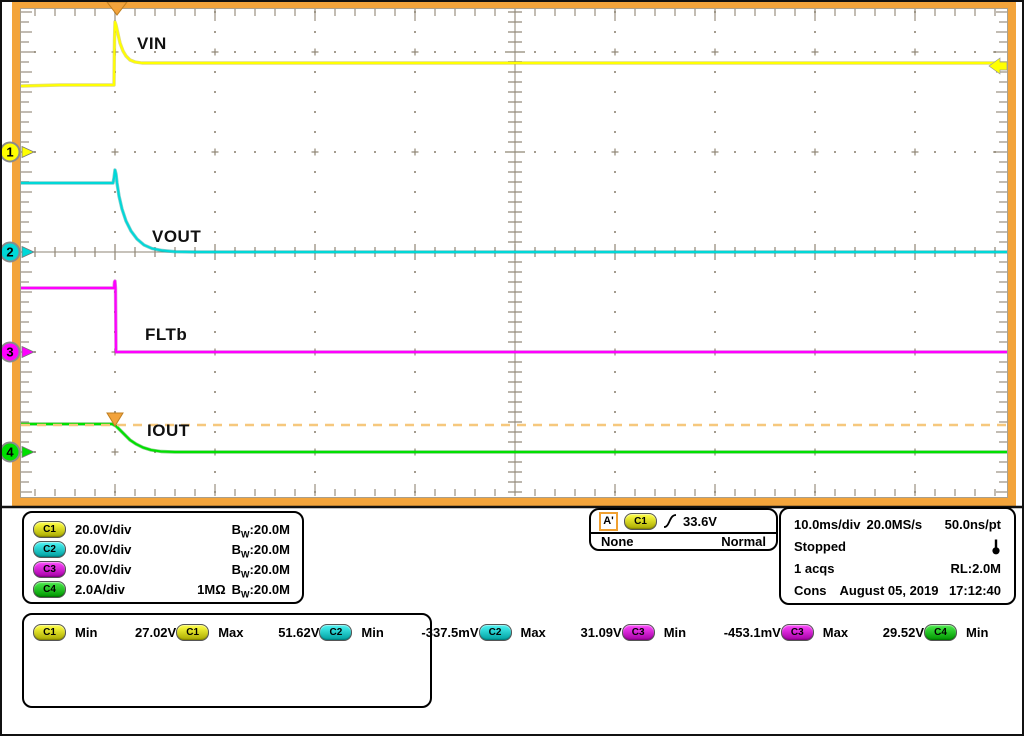 The image size is (1024, 736). What do you see at coordinates (156, 632) in the screenshot?
I see `measurement-value: 27.02V` at bounding box center [156, 632].